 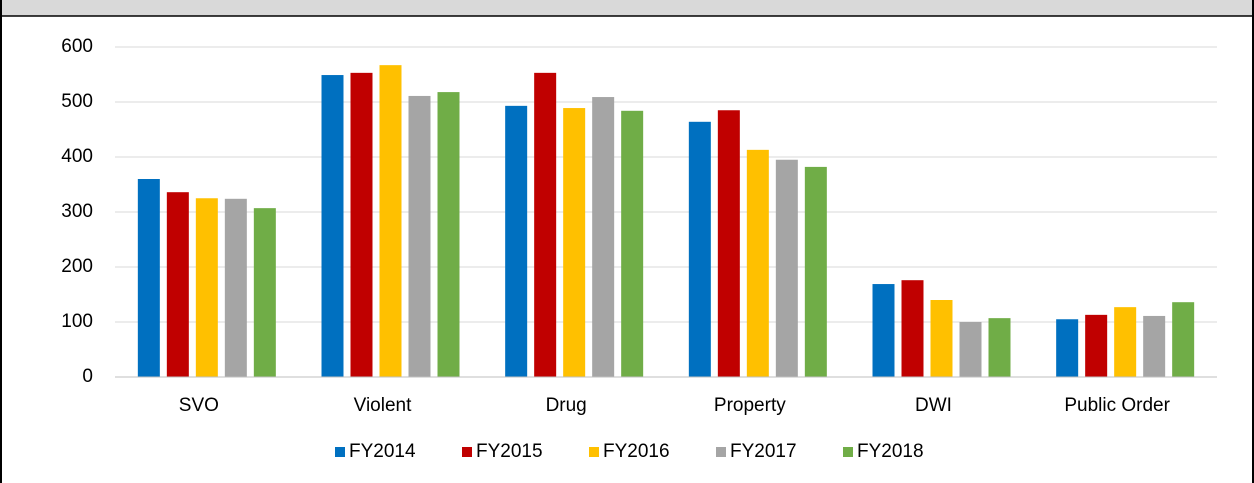 I want to click on header-strip, so click(x=627, y=8).